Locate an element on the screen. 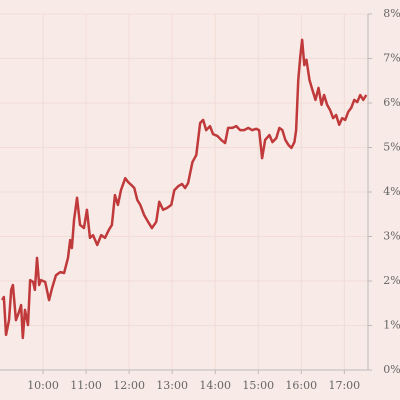 This screenshot has height=400, width=400. x-tick-label: 17:00 is located at coordinates (344, 385).